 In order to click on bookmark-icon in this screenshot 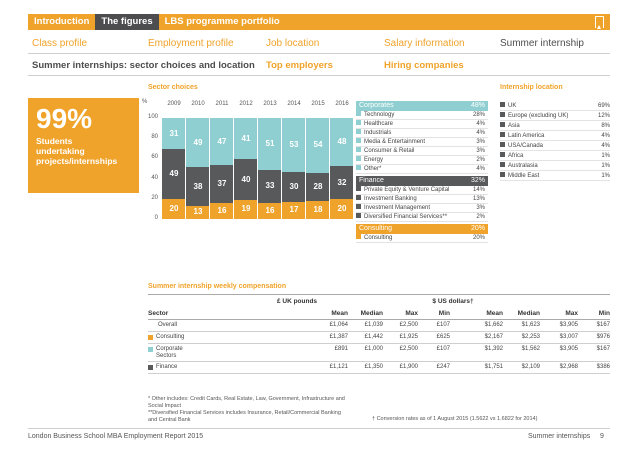, I will do `click(599, 22)`.